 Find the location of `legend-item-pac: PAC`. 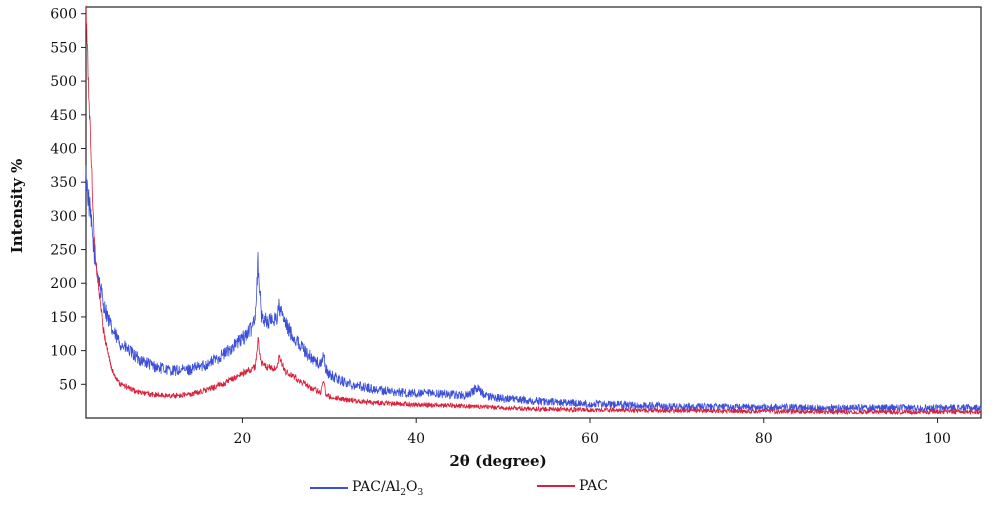

legend-item-pac: PAC is located at coordinates (572, 486).